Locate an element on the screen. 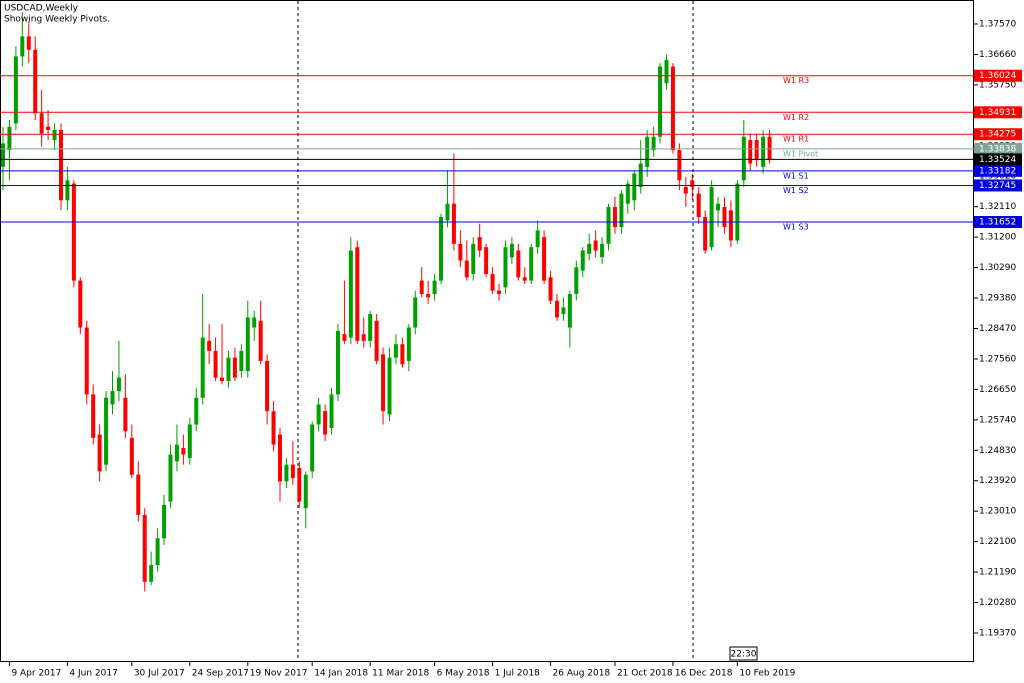 This screenshot has height=683, width=1024. price-label: 1.32745 is located at coordinates (997, 186).